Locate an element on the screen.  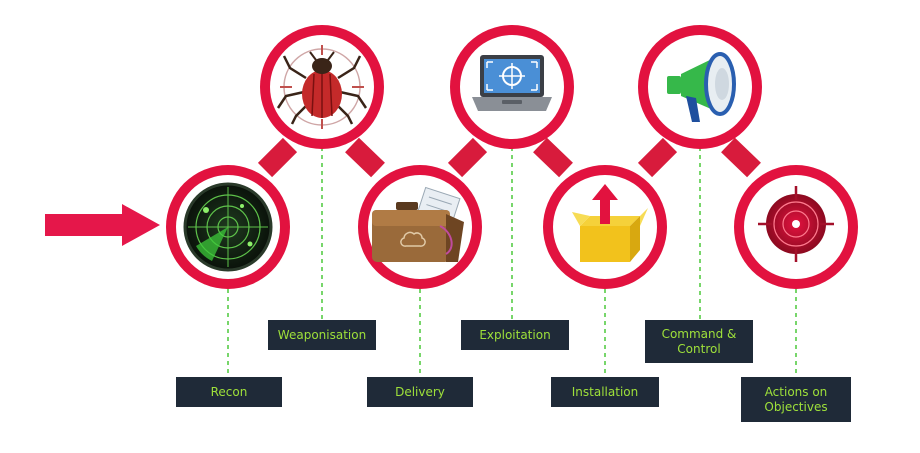
bug-icon is located at coordinates (322, 87).